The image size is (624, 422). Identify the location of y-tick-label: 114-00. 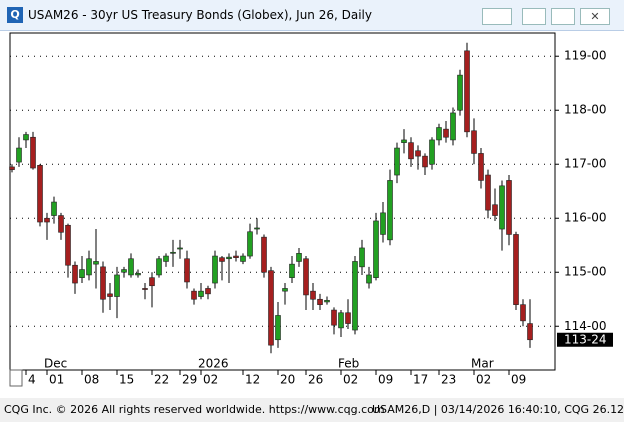
(585, 326).